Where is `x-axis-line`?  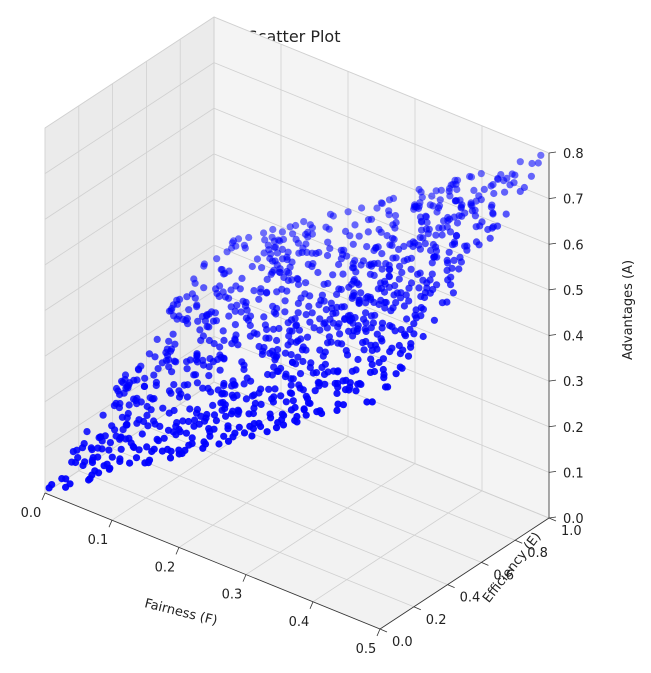 x-axis-line is located at coordinates (212, 561).